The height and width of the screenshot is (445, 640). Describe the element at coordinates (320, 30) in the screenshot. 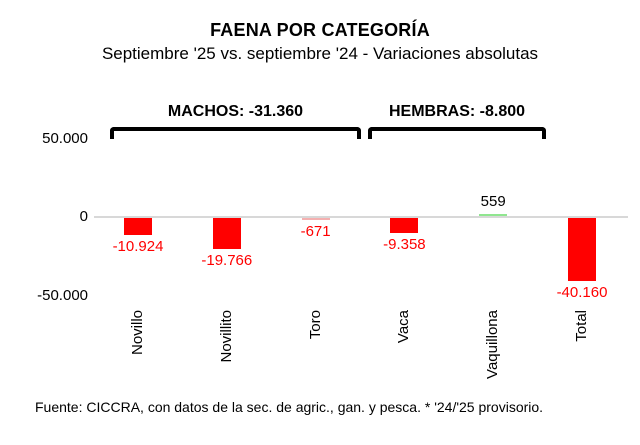

I see `chart-title: FAENA POR CATEGORÍA` at that location.